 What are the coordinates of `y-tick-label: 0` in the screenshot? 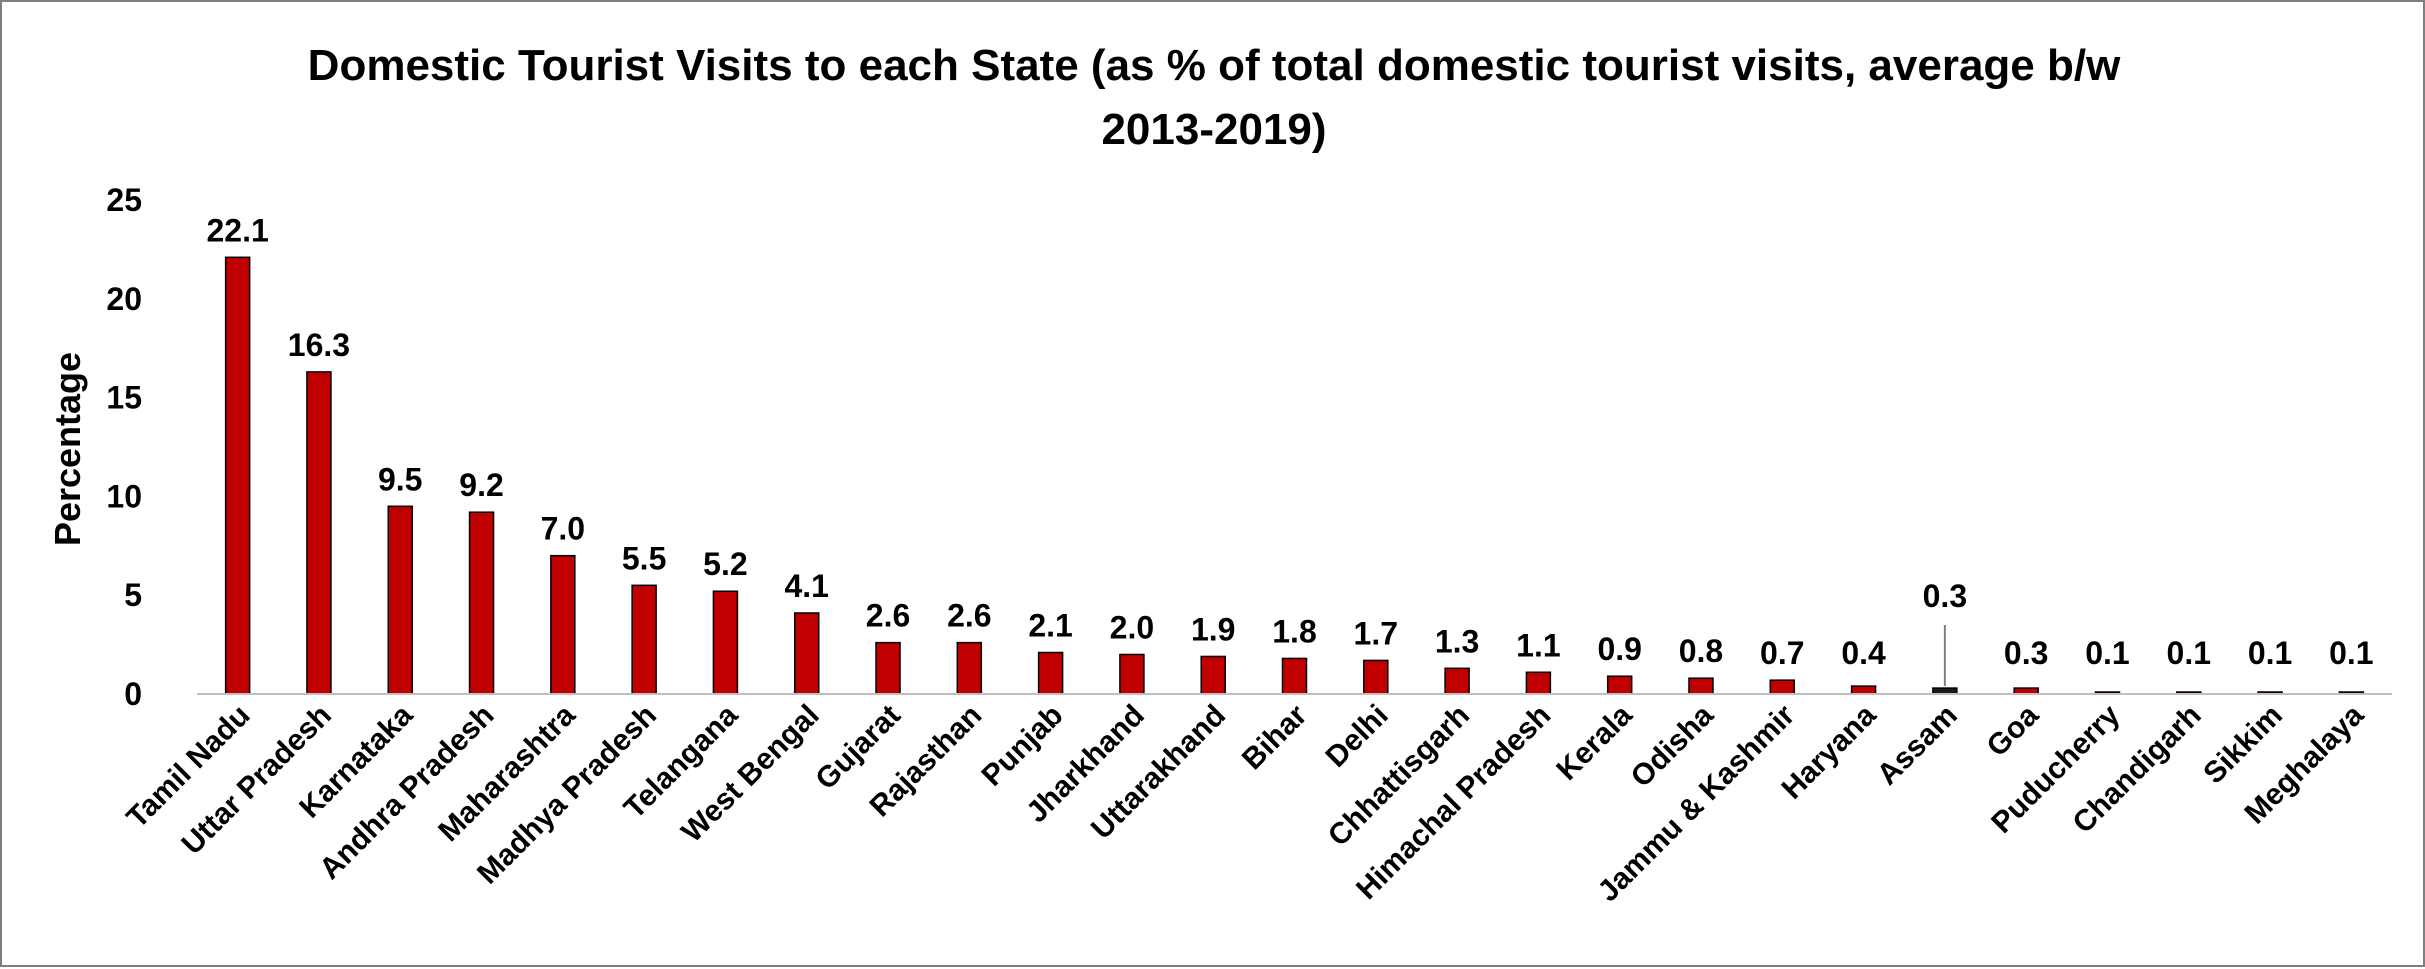 It's located at (133, 694).